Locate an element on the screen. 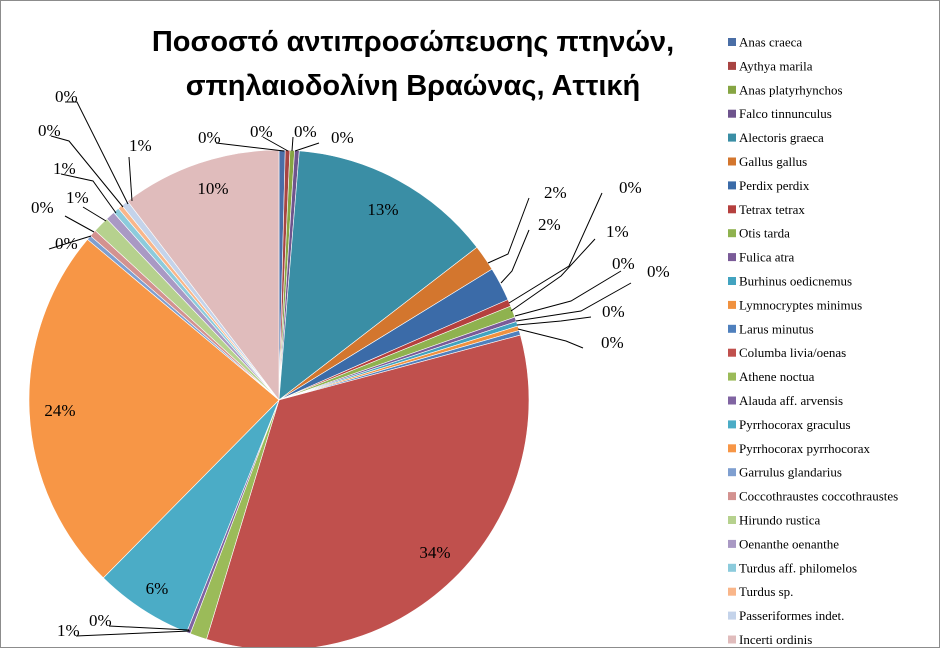  legend-label: Columba livia/oenas is located at coordinates (792, 352).